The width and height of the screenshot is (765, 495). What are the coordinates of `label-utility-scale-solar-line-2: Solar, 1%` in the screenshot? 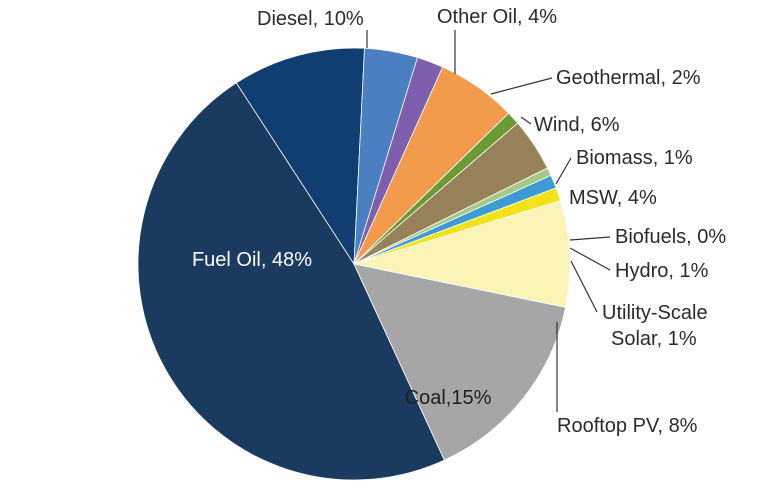 It's located at (654, 339).